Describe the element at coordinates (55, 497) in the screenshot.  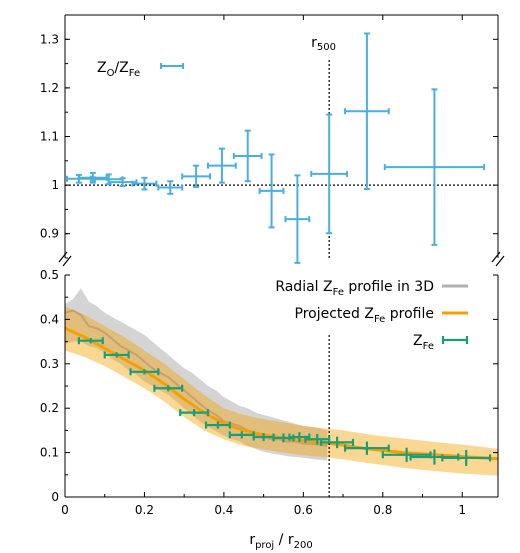
I see `bottom-ytick-label: 0` at that location.